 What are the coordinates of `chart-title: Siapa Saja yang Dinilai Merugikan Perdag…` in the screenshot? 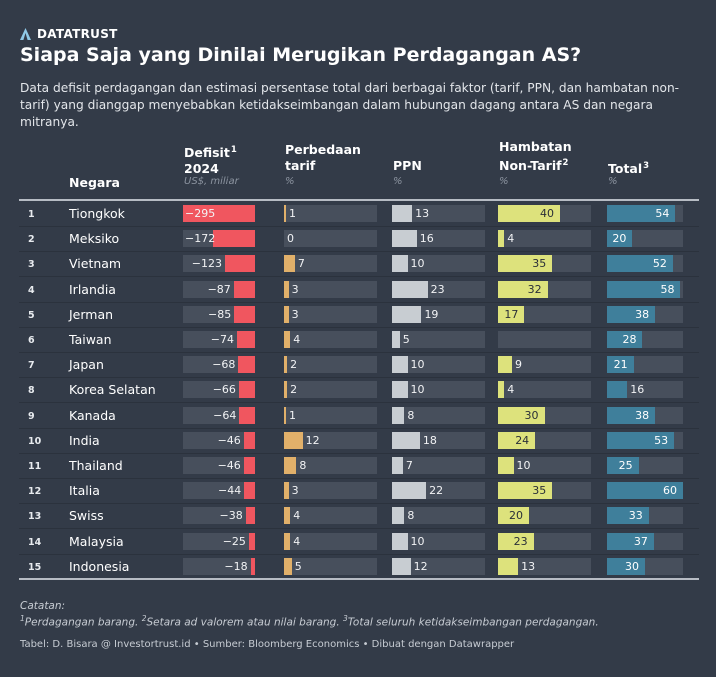 It's located at (301, 55).